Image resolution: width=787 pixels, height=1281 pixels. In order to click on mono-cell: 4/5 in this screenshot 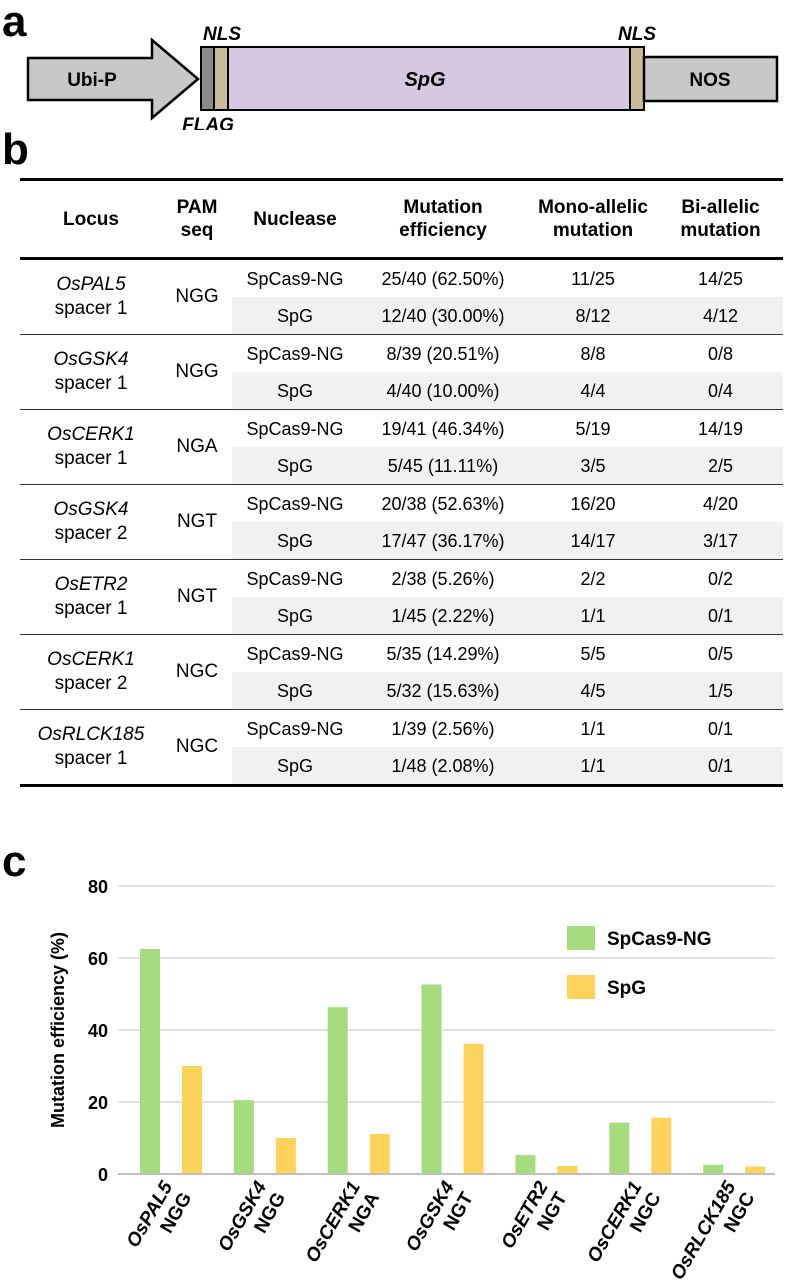, I will do `click(593, 691)`.